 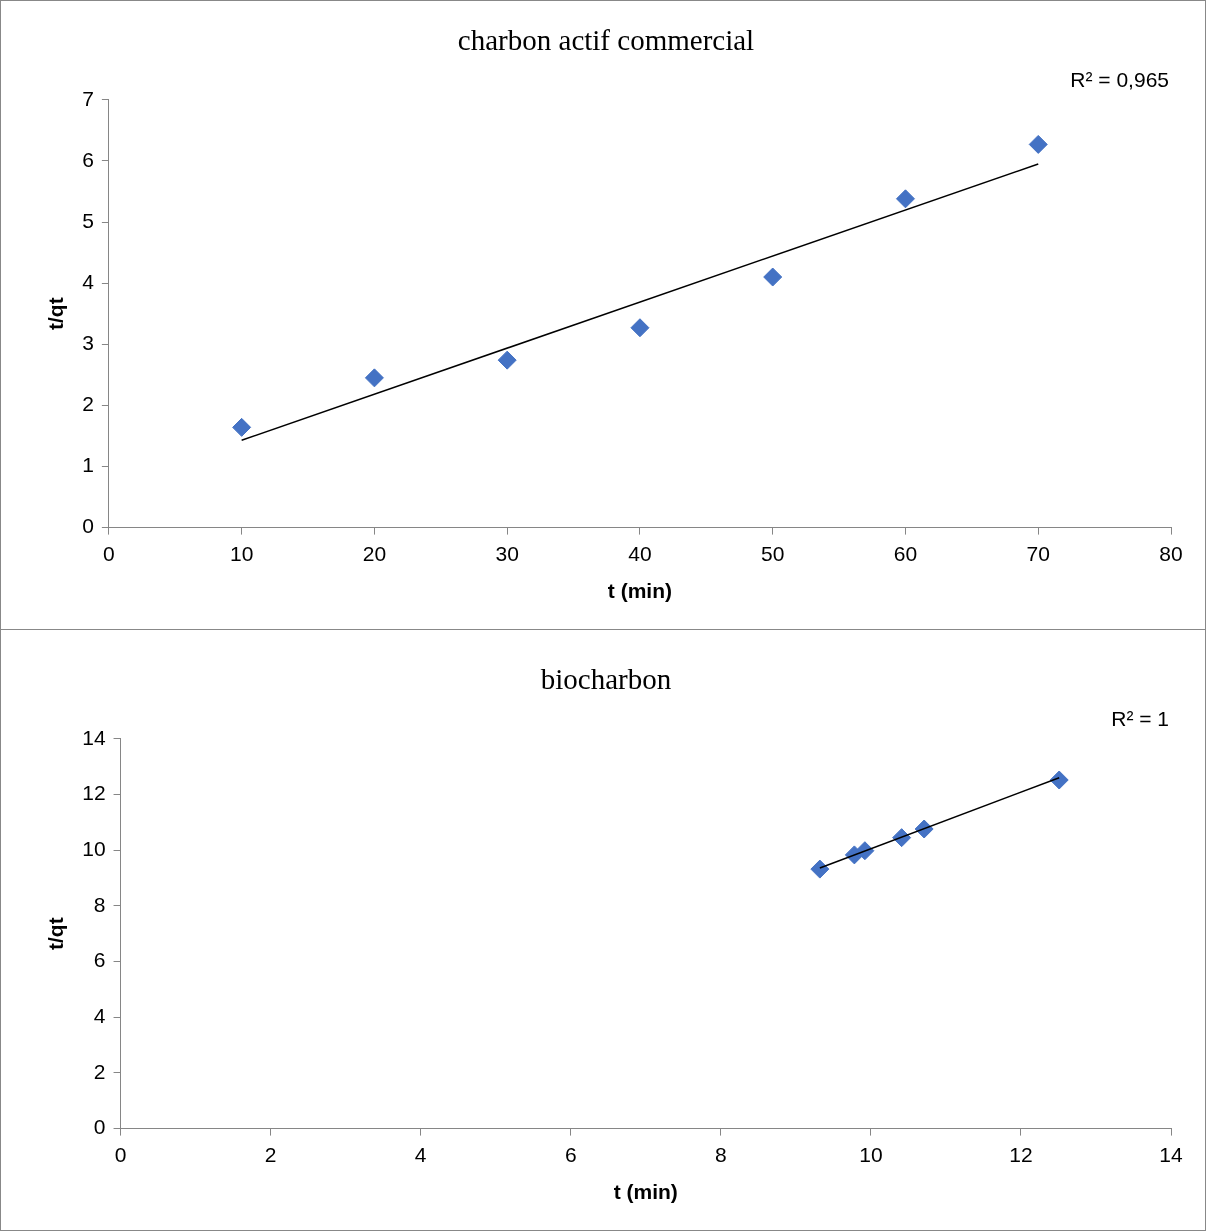 What do you see at coordinates (1171, 553) in the screenshot?
I see `x-tick-label: 80` at bounding box center [1171, 553].